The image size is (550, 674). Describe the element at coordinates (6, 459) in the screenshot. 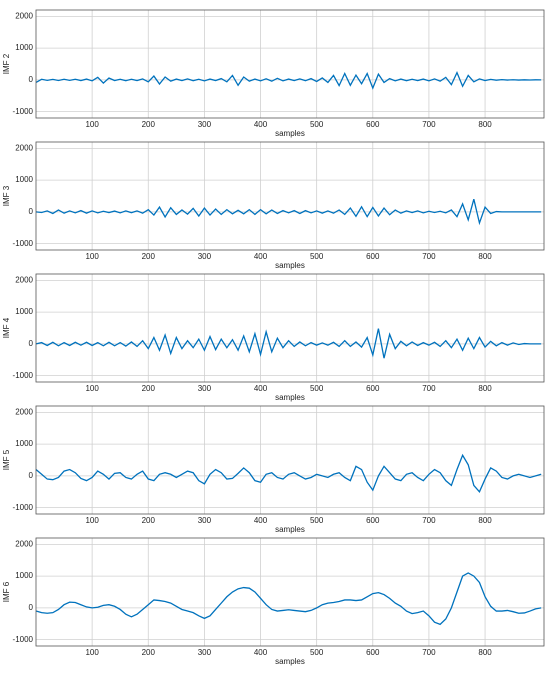

I see `y-axis-label: IMF 5` at that location.